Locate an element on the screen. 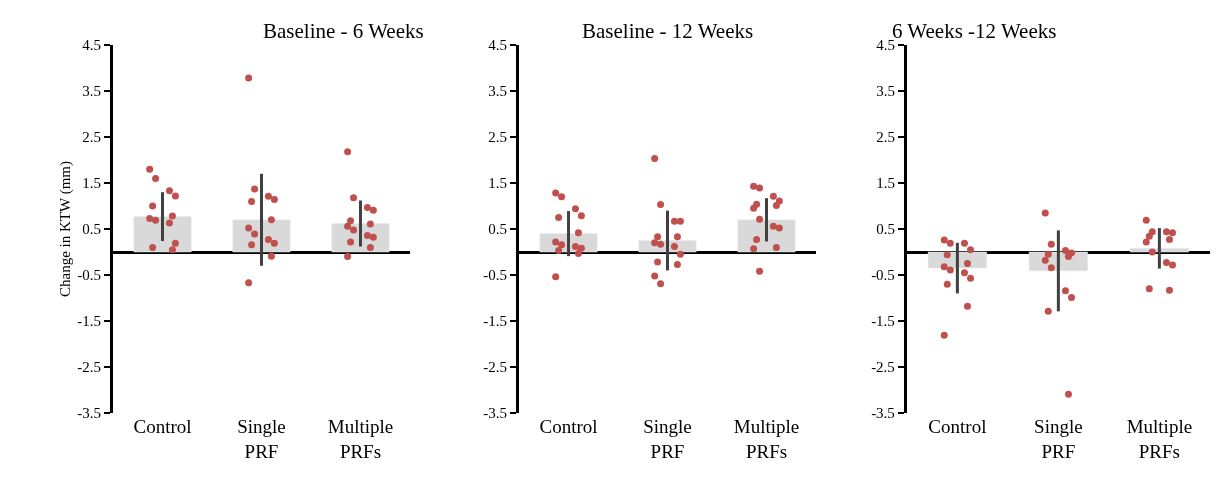 The width and height of the screenshot is (1232, 488). chart-title: Baseline - 12 Weeks is located at coordinates (668, 31).